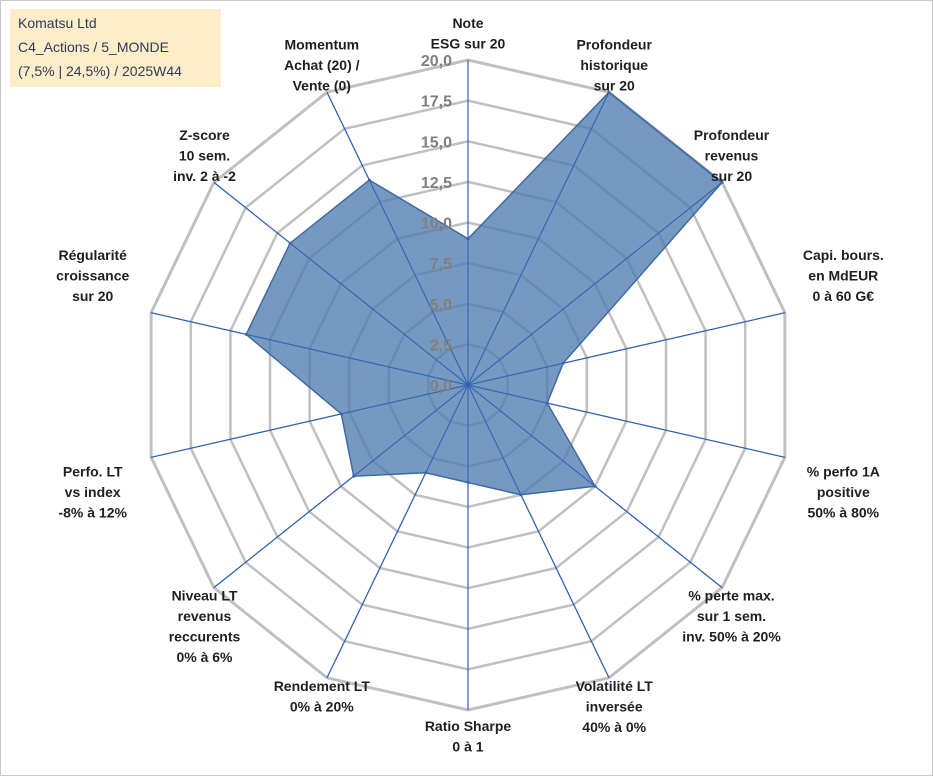 Image resolution: width=933 pixels, height=776 pixels. Describe the element at coordinates (436, 183) in the screenshot. I see `tick-label: 12,5` at that location.